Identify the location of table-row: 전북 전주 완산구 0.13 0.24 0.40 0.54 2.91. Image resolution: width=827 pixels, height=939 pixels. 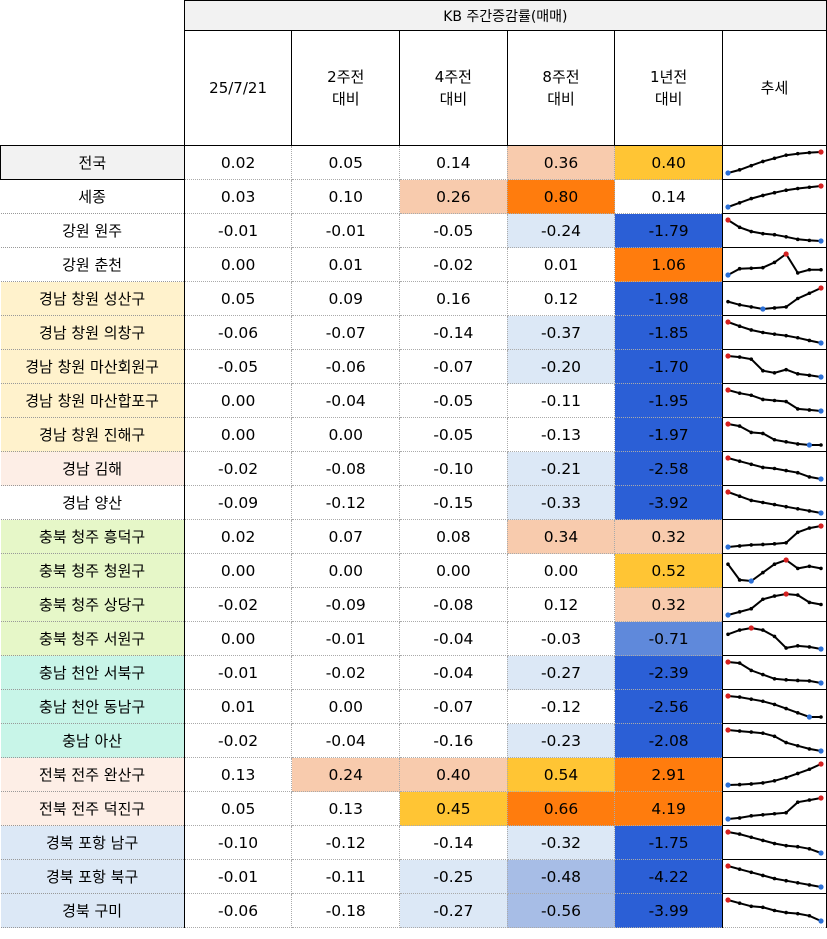
(413, 774).